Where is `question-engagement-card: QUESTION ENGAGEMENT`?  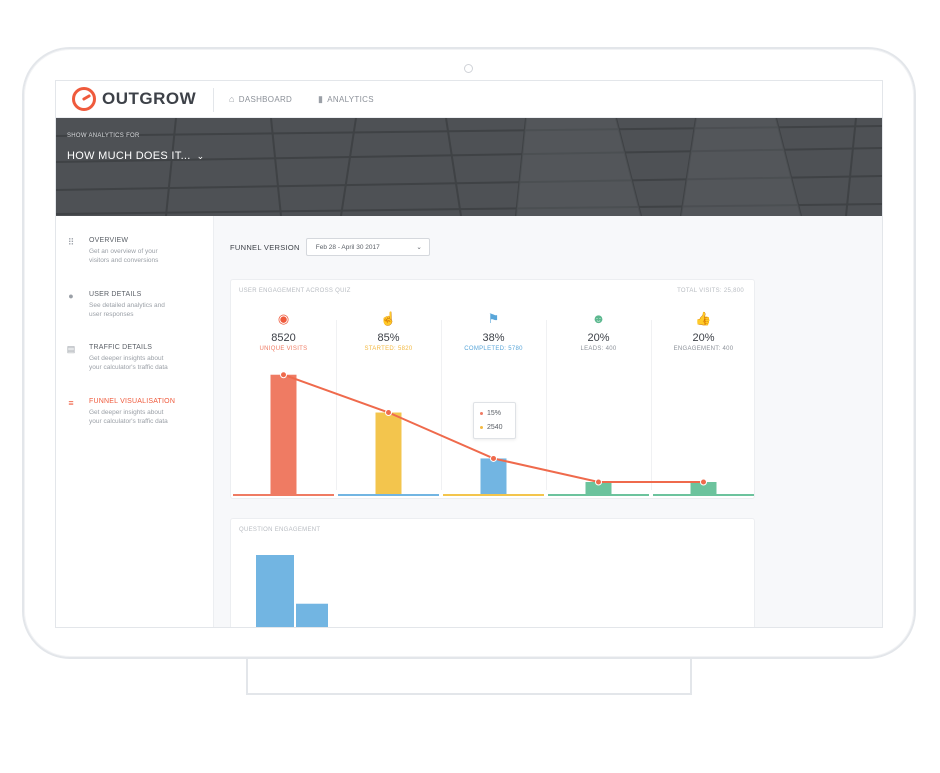 question-engagement-card: QUESTION ENGAGEMENT is located at coordinates (492, 572).